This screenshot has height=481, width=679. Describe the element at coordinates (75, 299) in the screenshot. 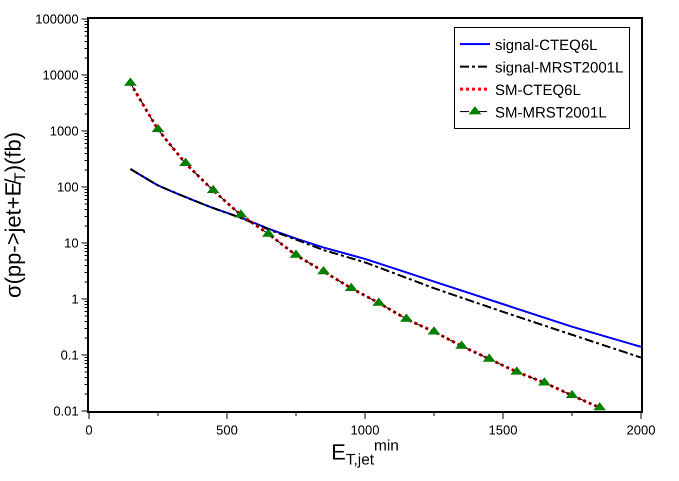

I see `y-tick-label: 1` at that location.